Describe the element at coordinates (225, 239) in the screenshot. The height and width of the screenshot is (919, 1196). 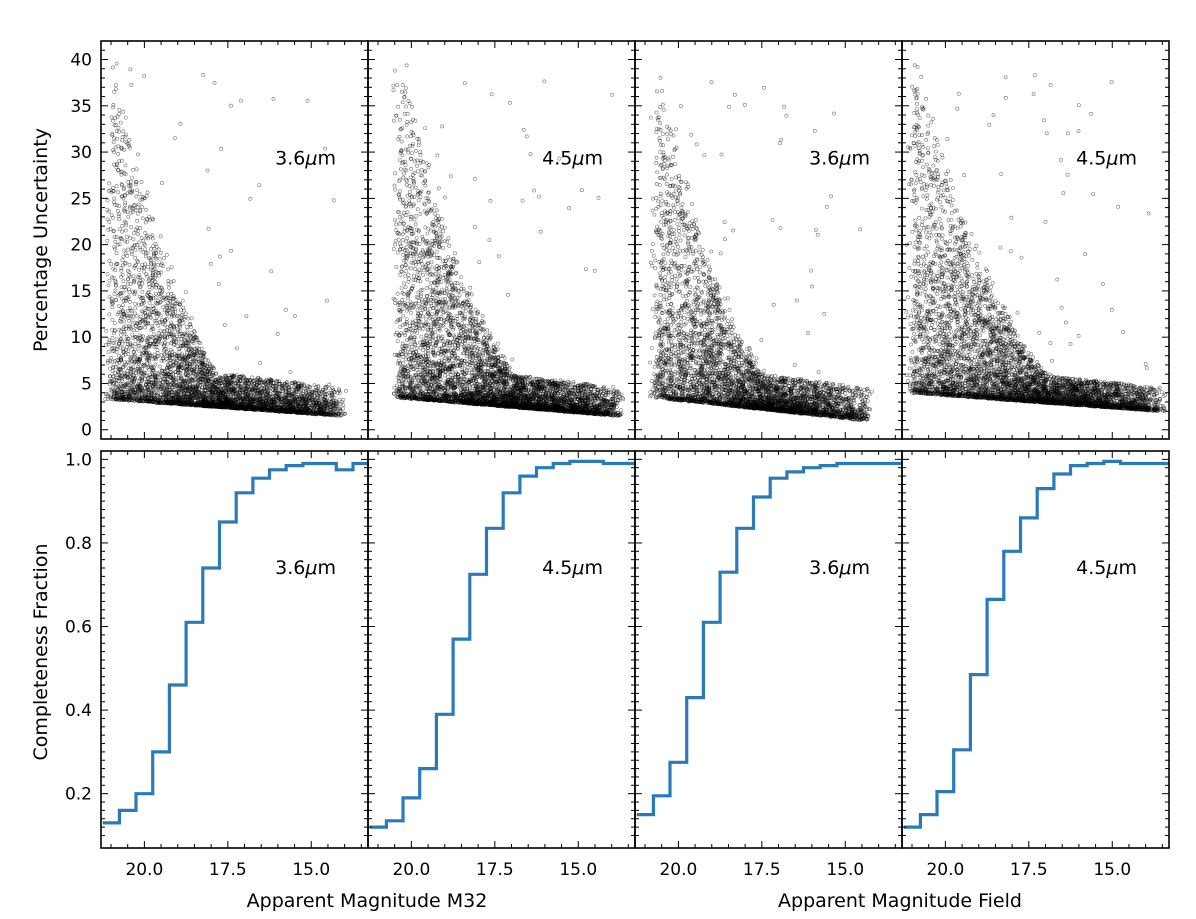
I see `scatter-points` at that location.